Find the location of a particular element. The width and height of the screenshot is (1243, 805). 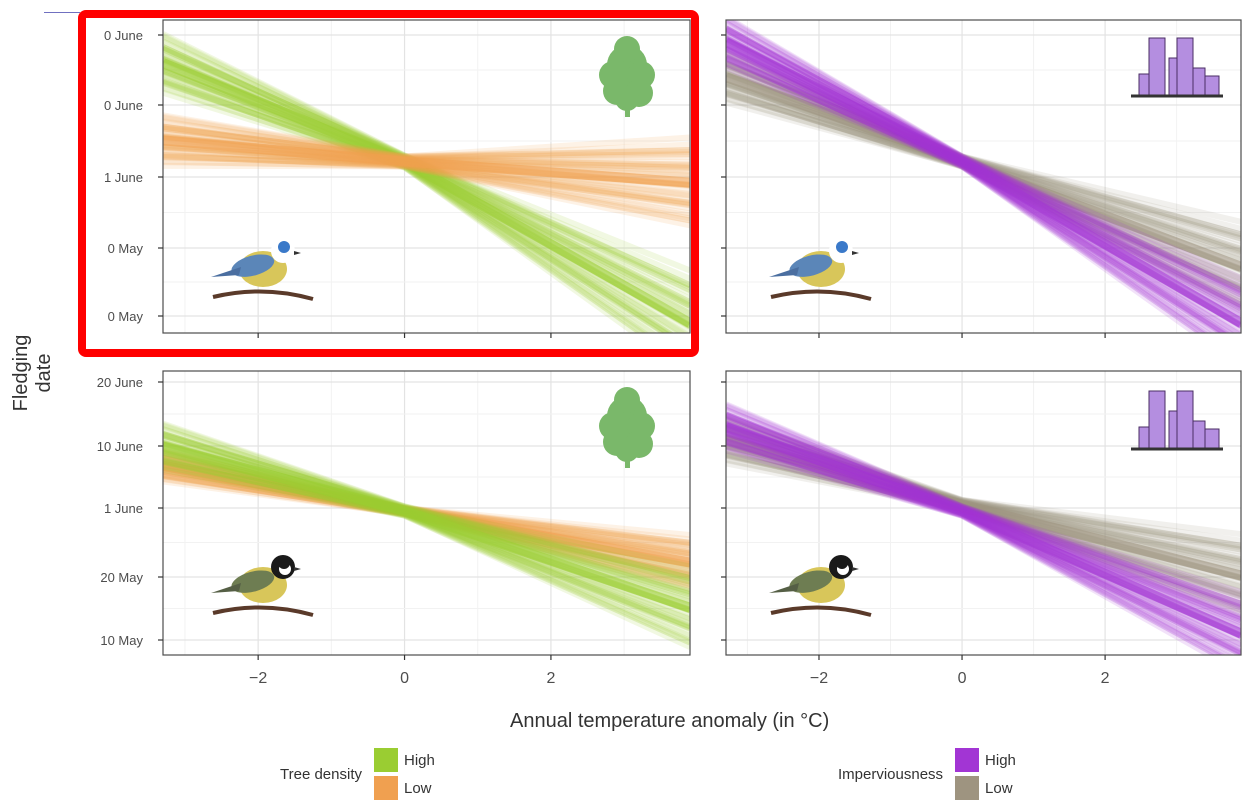

legend-title: Imperviousness is located at coordinates (890, 774).